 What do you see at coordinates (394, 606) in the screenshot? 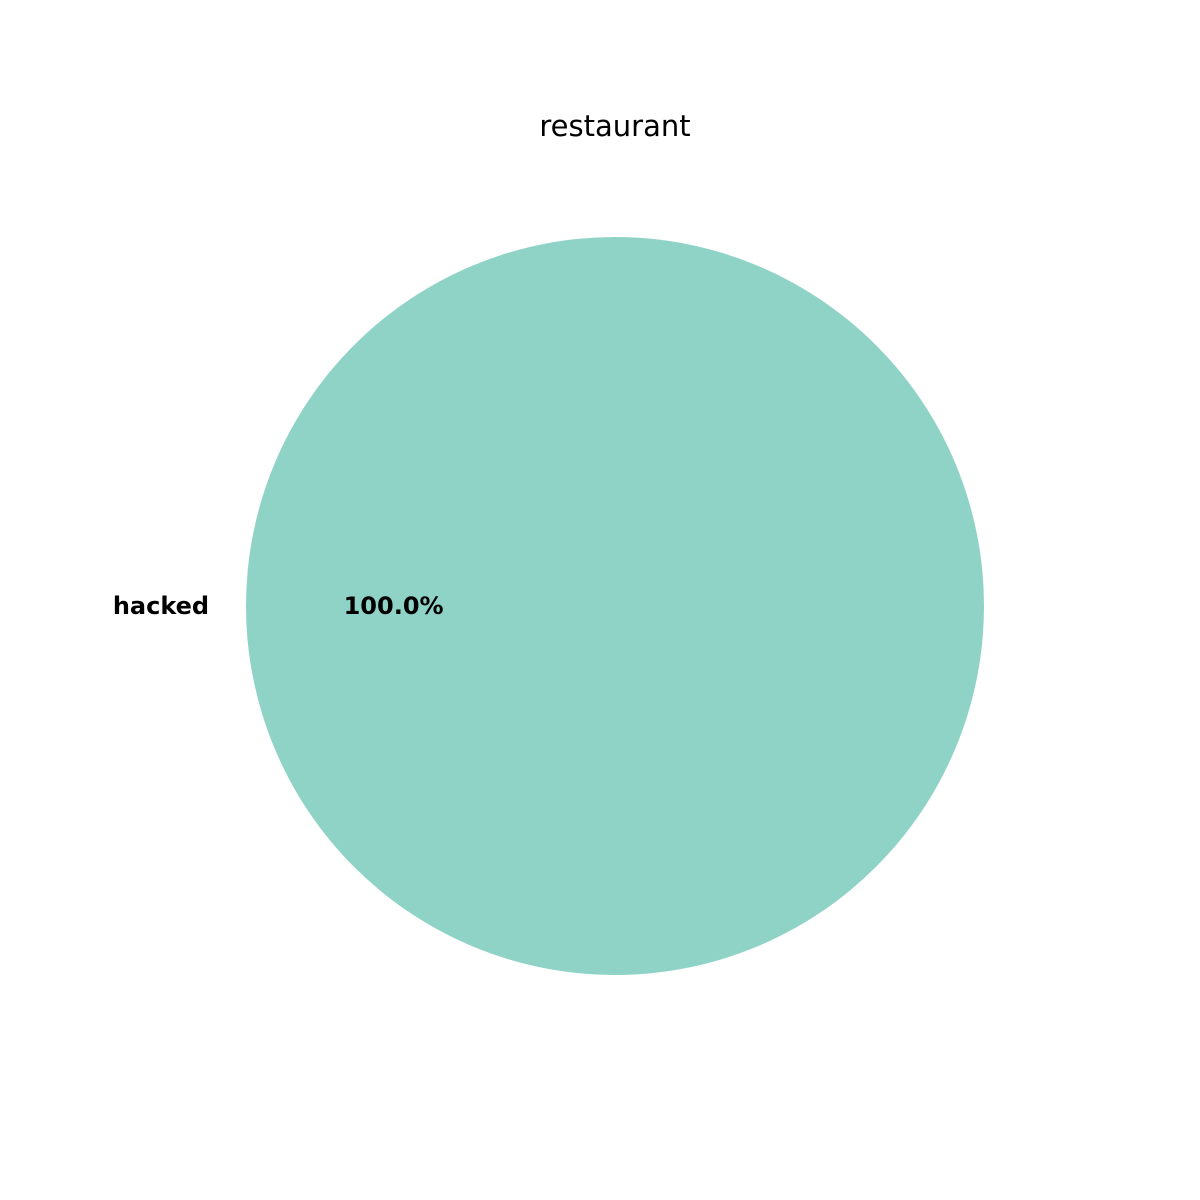
I see `slice-percent-label: 100.0%` at bounding box center [394, 606].